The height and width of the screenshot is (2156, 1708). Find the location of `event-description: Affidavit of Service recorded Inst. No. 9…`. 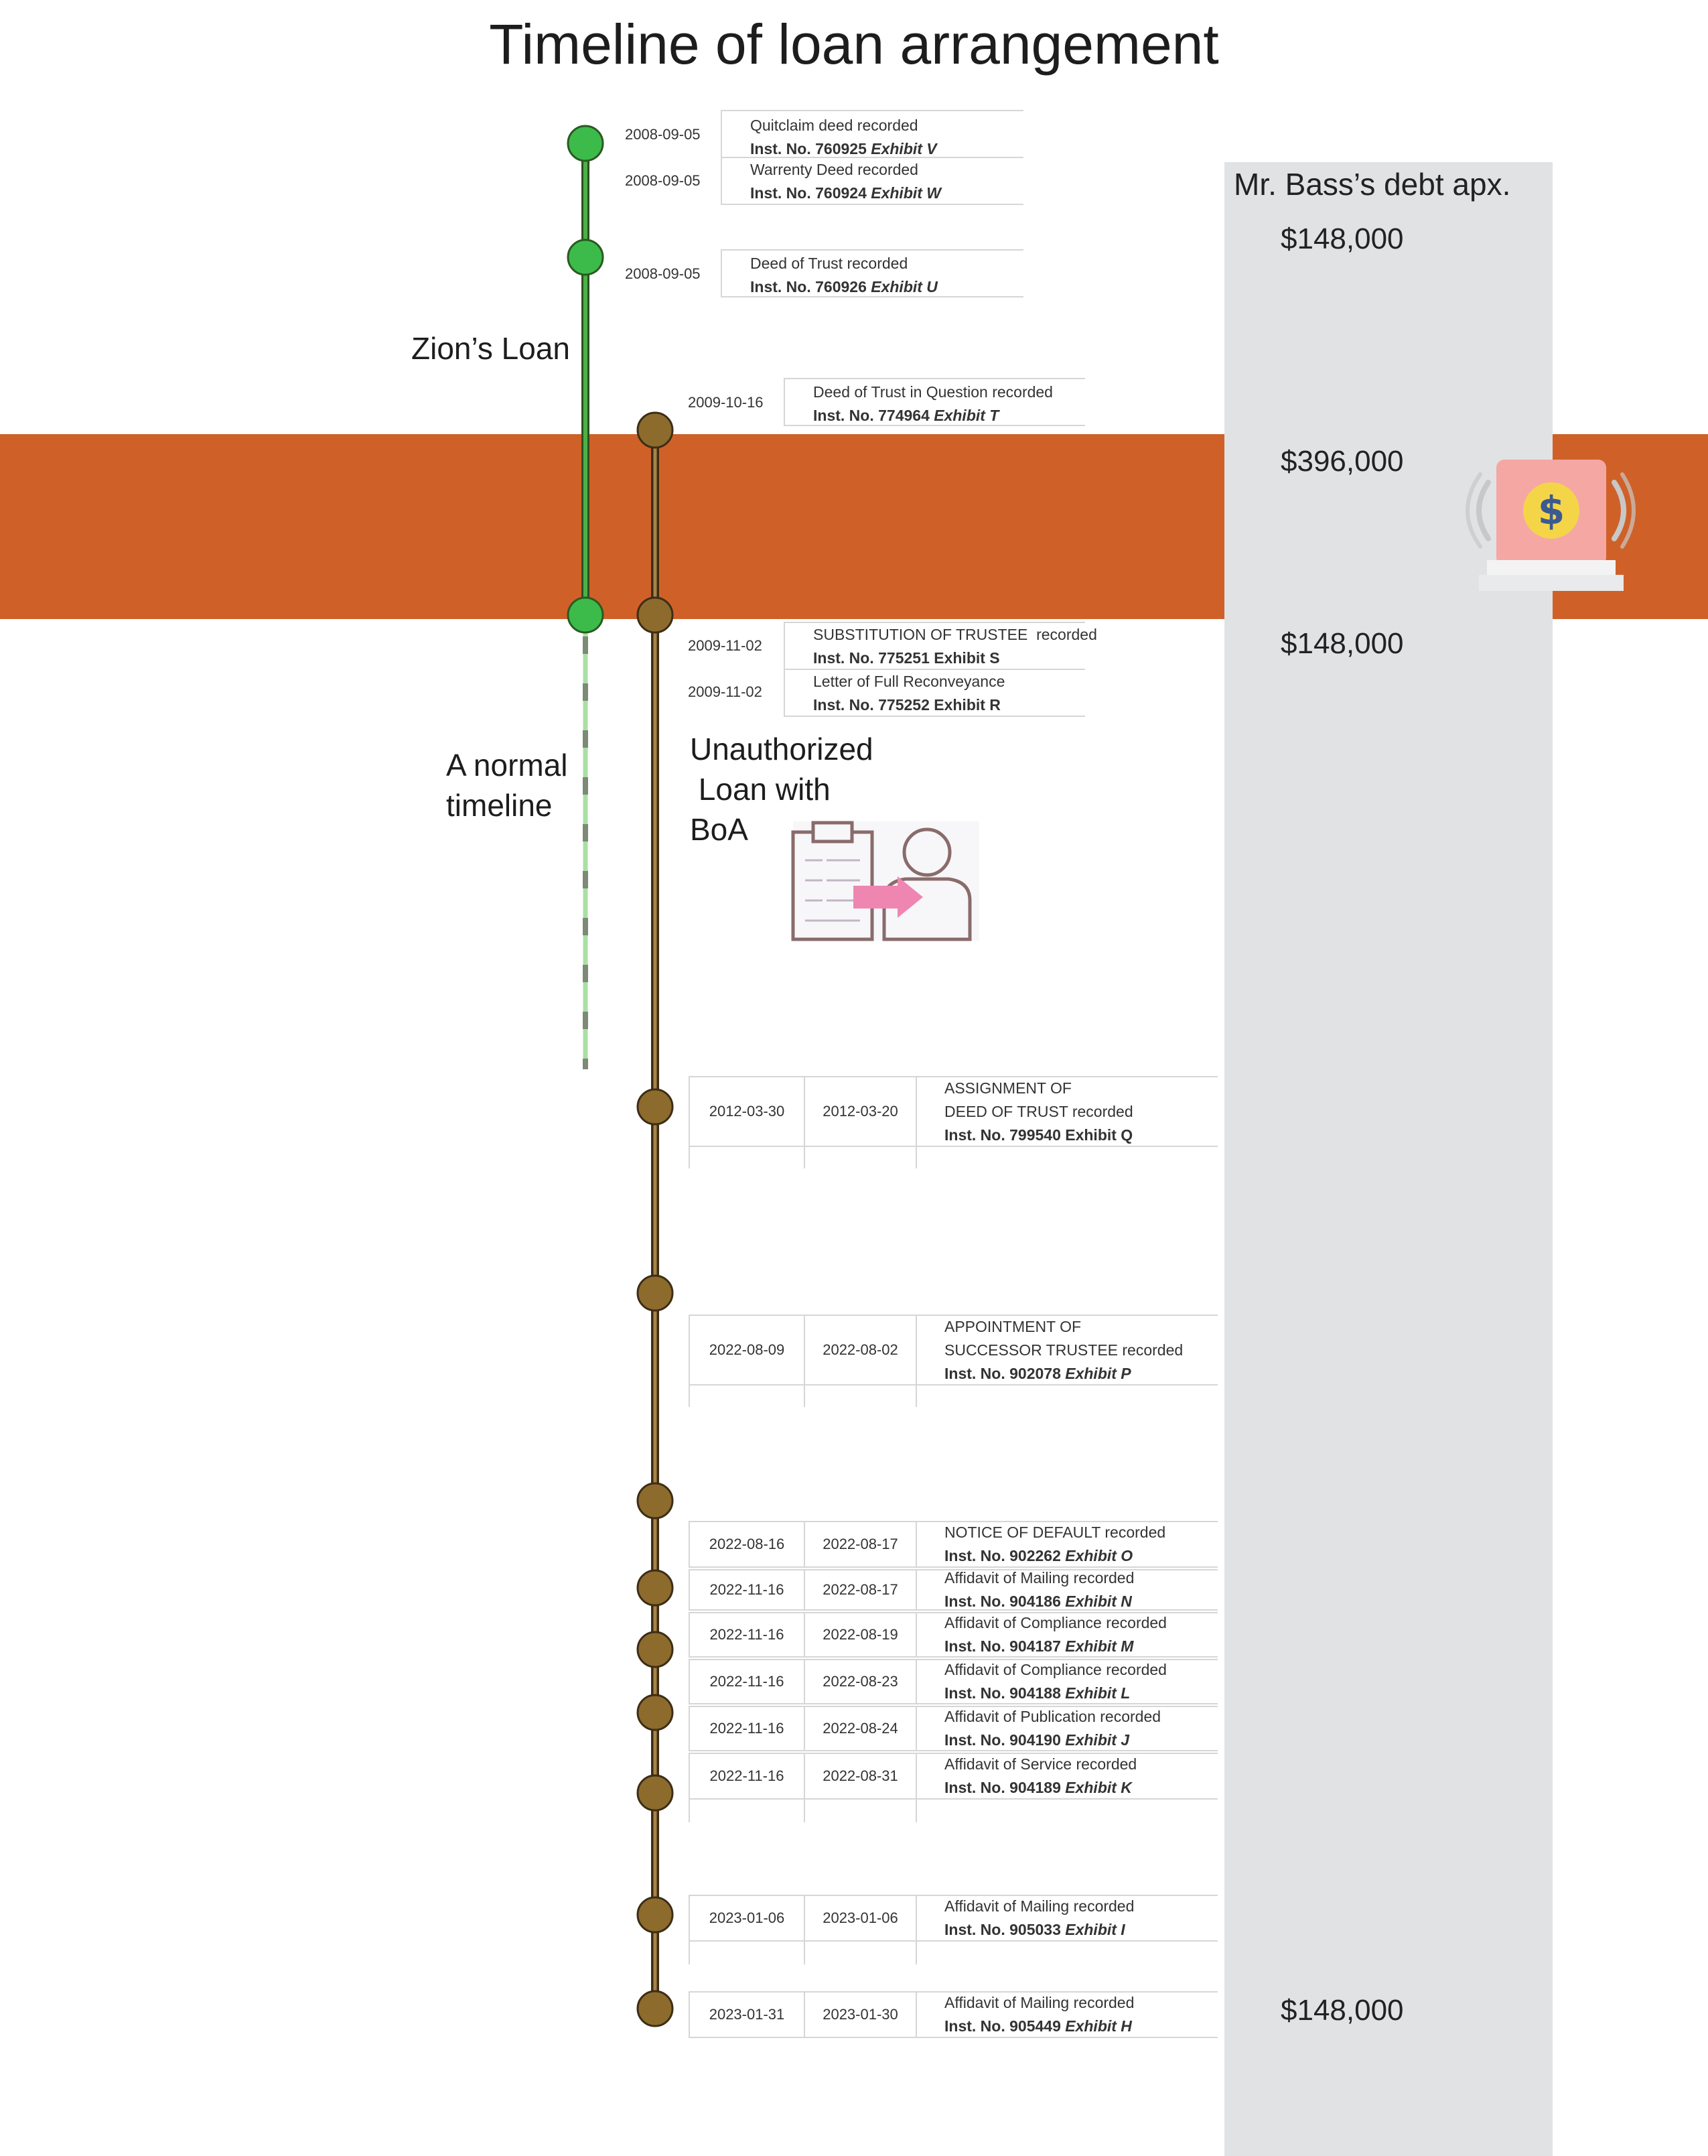

event-description: Affidavit of Service recorded Inst. No. 9… is located at coordinates (1040, 1777).